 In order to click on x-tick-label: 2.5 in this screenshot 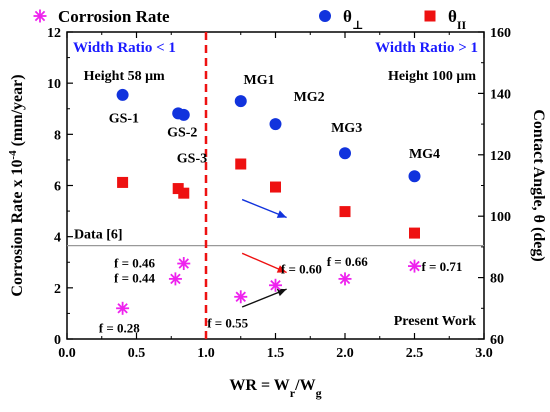, I will do `click(415, 353)`.